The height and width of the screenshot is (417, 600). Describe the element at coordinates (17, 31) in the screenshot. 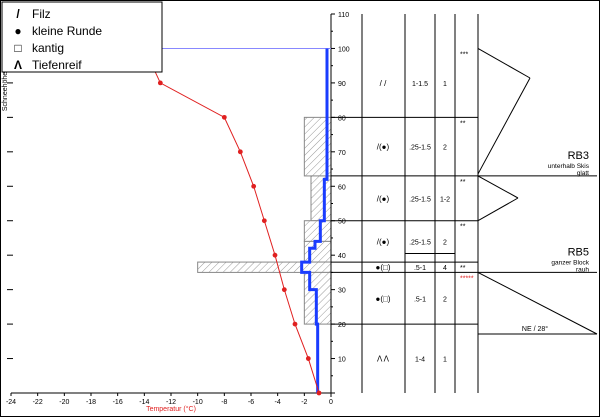

I see `legend-symbol: ●` at that location.